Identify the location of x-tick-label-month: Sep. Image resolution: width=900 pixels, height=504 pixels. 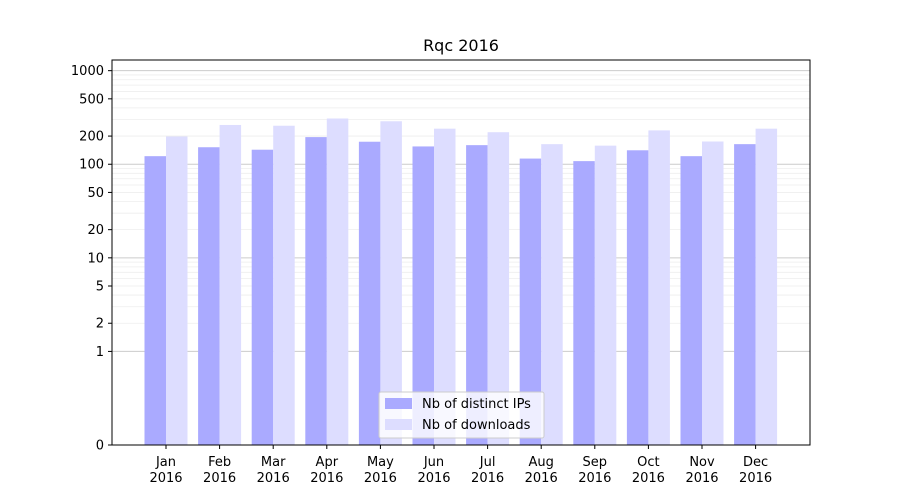
(595, 462).